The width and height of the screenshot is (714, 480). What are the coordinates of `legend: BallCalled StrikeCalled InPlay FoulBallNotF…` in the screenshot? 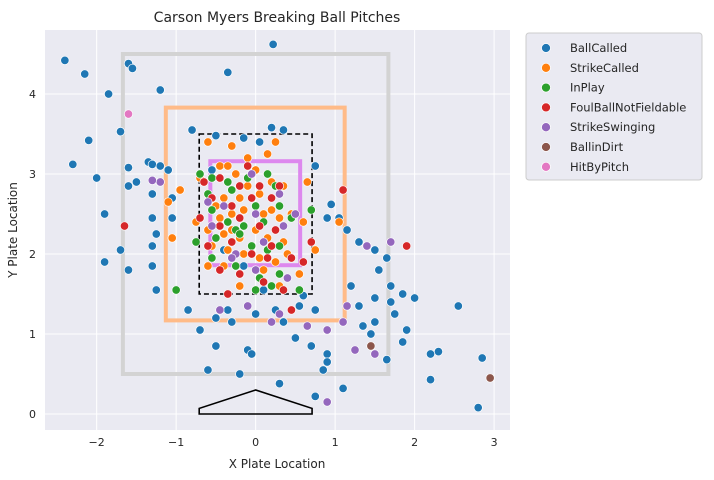 It's located at (614, 106).